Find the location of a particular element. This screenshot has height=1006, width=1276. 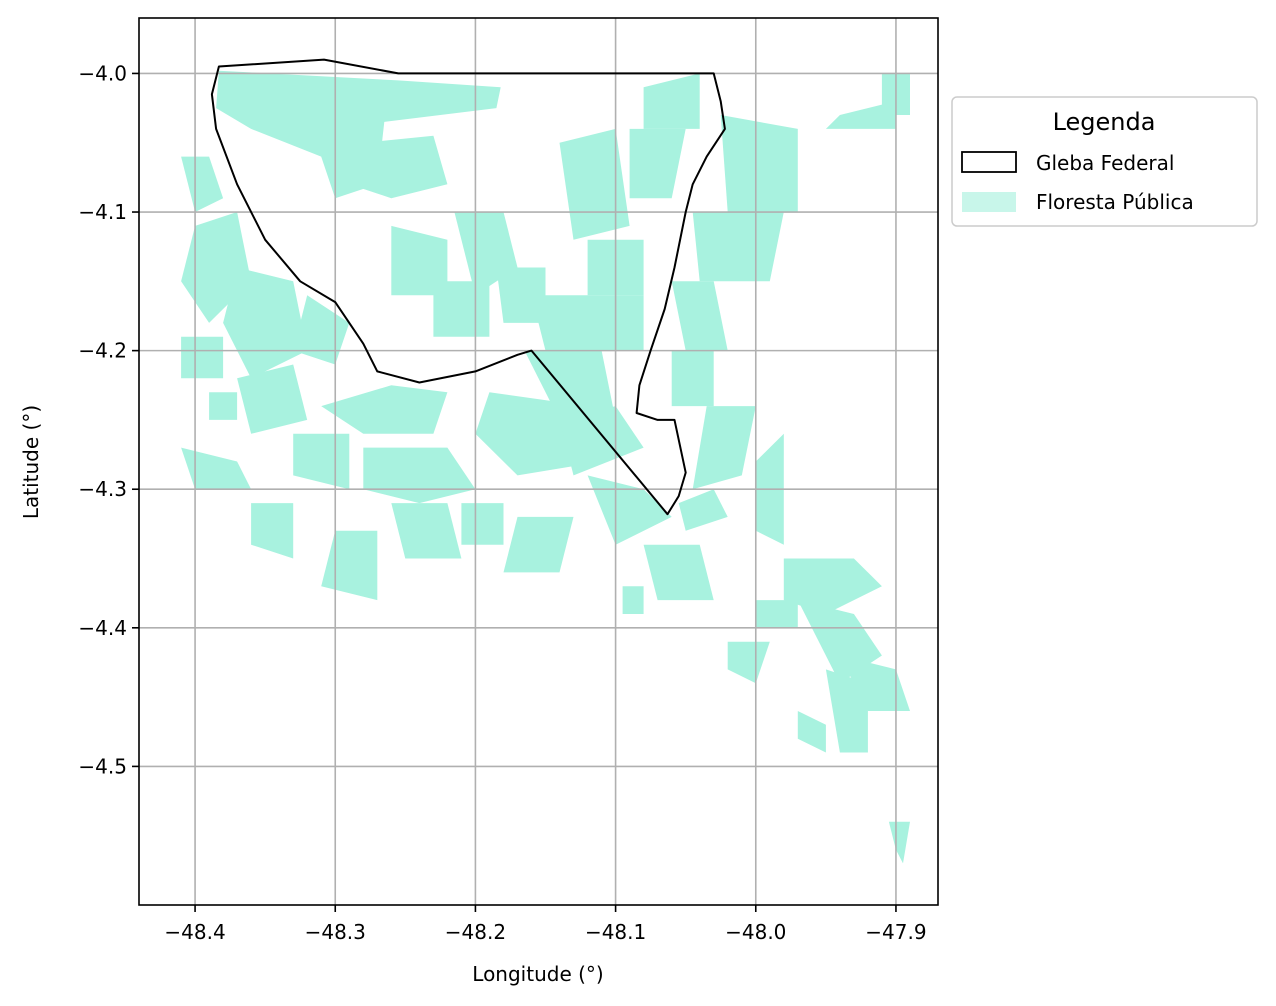

legend: Legenda Gleba Federal Floresta Pública is located at coordinates (1104, 161).